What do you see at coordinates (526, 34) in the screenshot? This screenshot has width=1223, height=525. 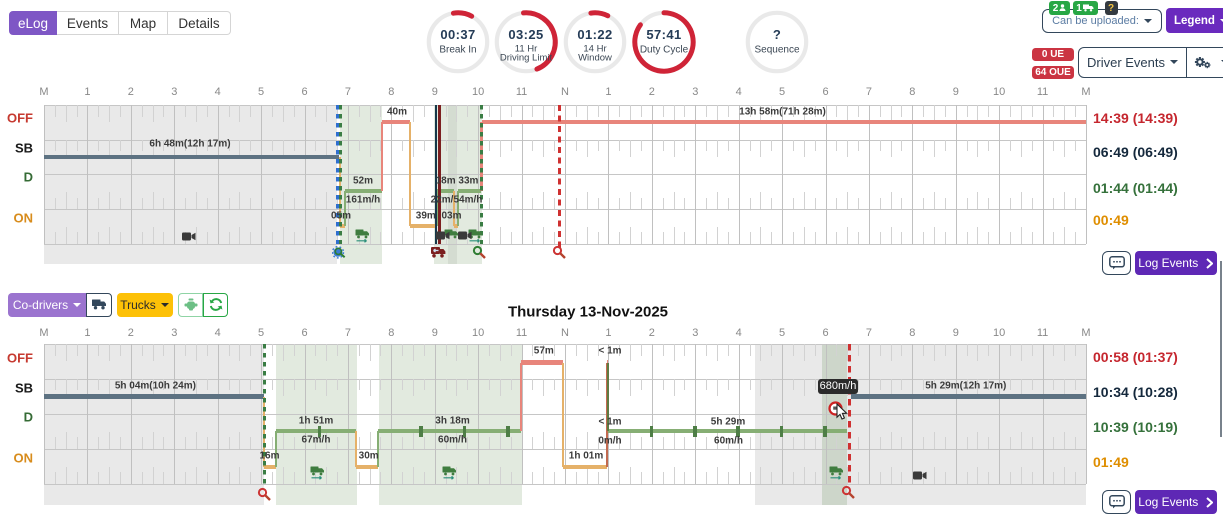 I see `svg-text: 03:25` at bounding box center [526, 34].